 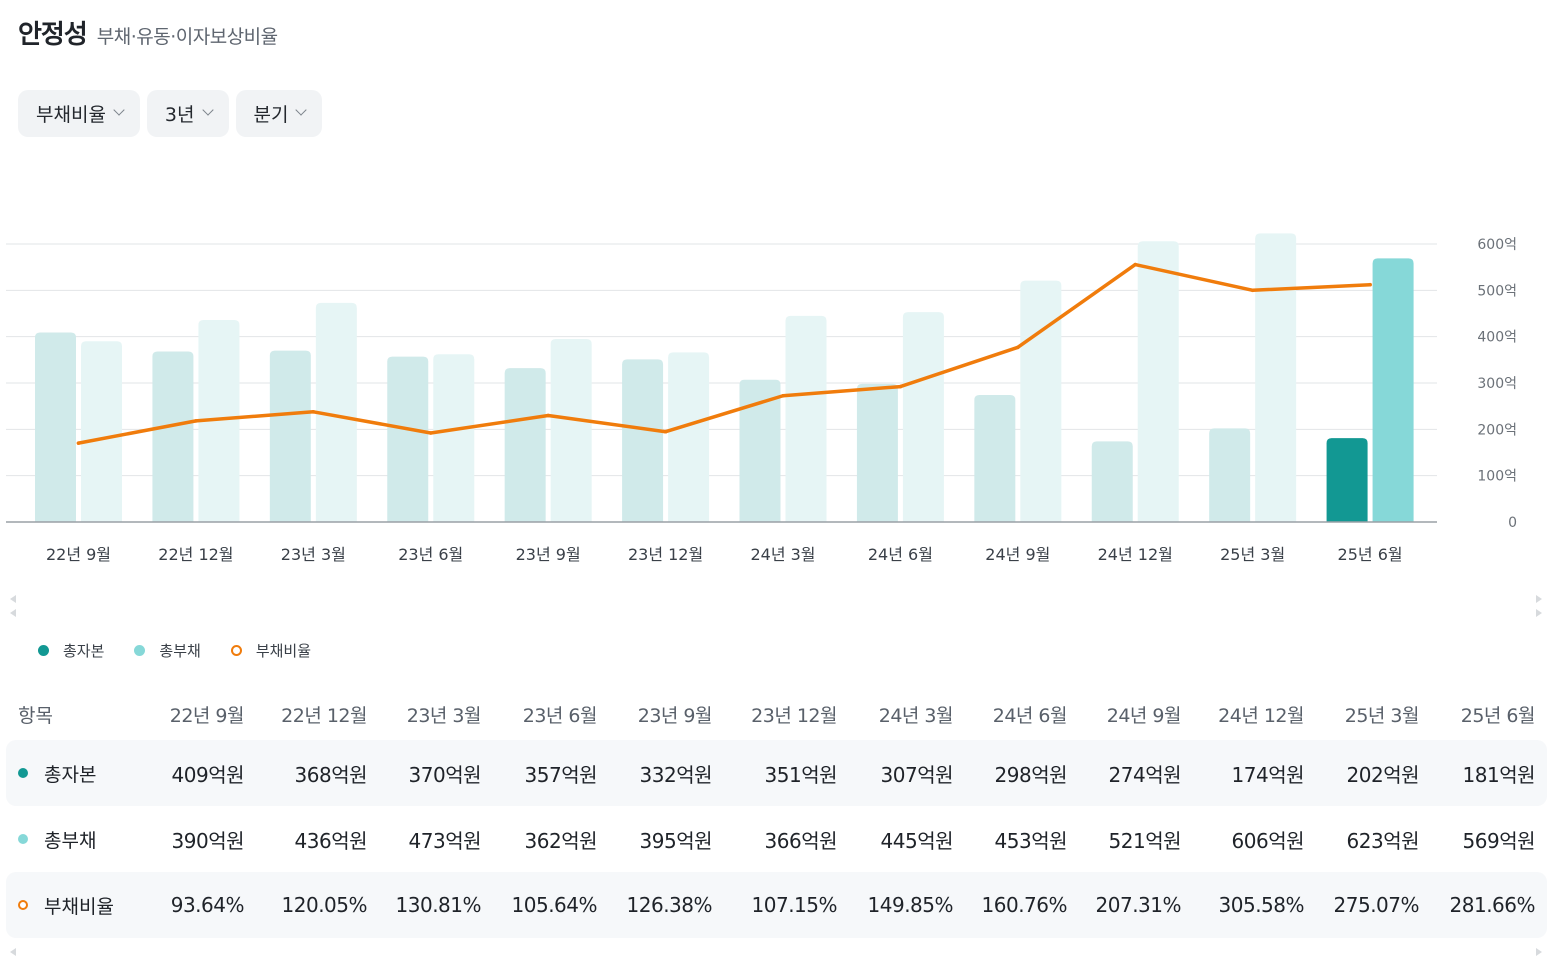 I want to click on table-cell: 623억원, so click(x=1383, y=840).